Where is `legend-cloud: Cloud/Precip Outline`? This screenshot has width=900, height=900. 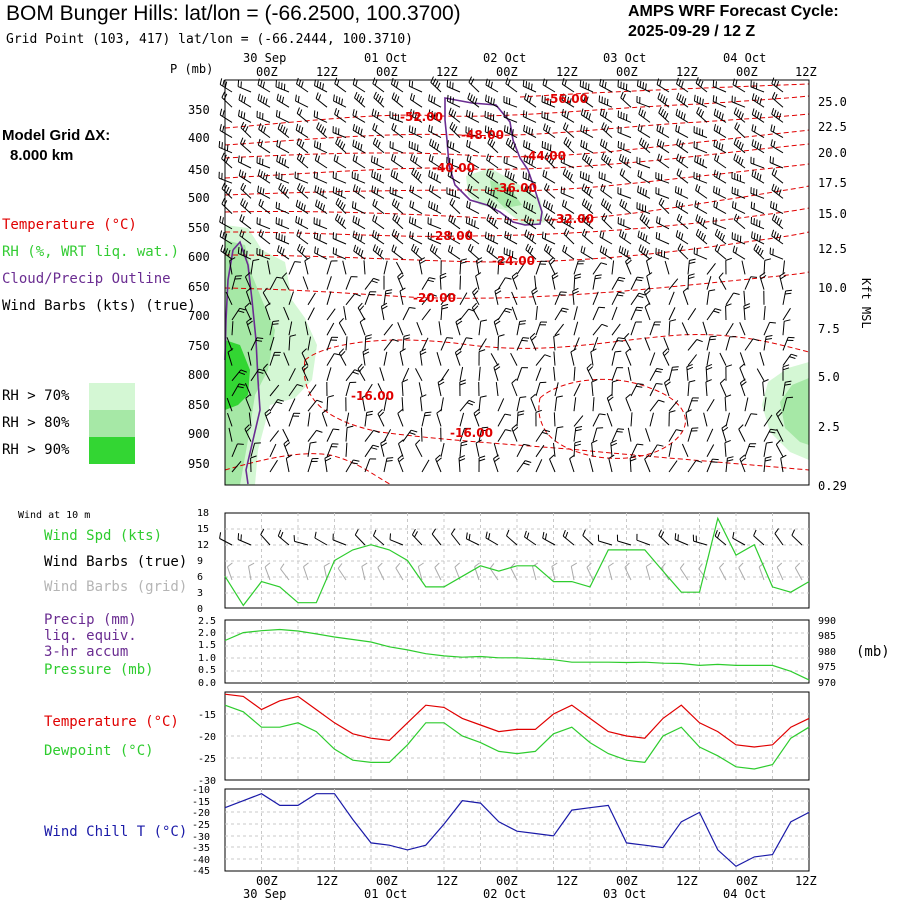
legend-cloud: Cloud/Precip Outline is located at coordinates (86, 279).